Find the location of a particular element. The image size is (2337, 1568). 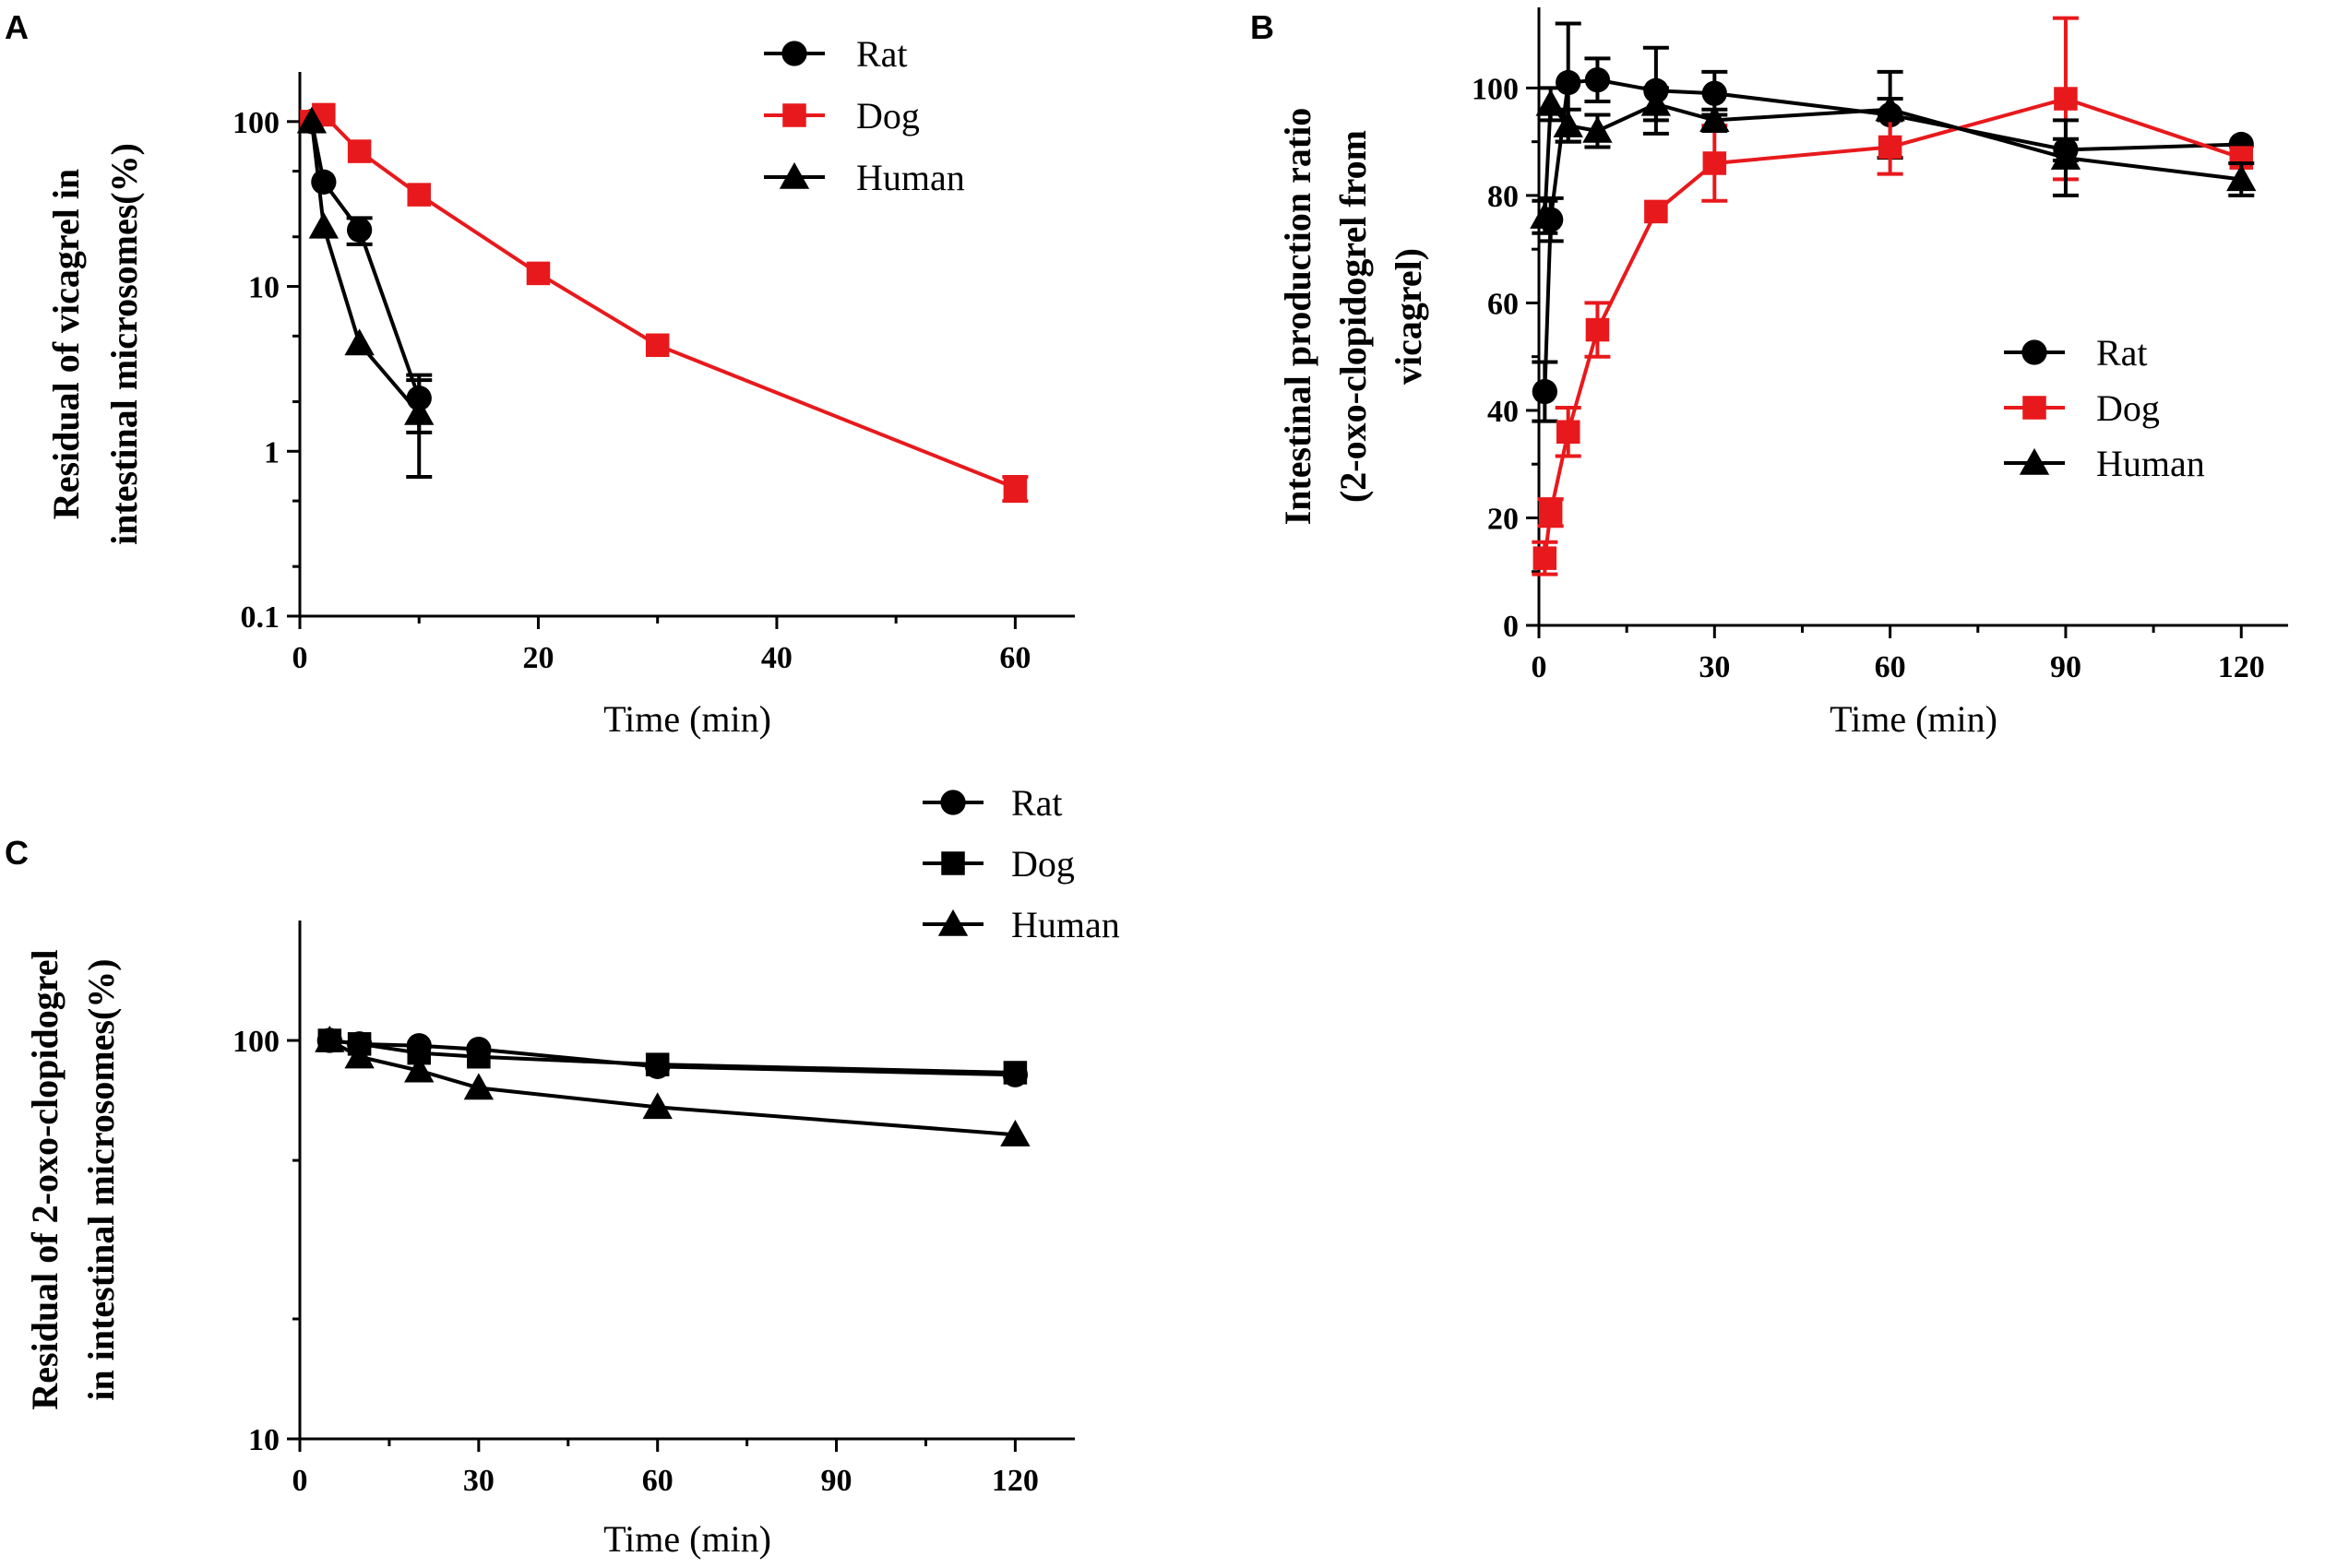

y-axis-label: Residual of vicagrel in is located at coordinates (66, 344).